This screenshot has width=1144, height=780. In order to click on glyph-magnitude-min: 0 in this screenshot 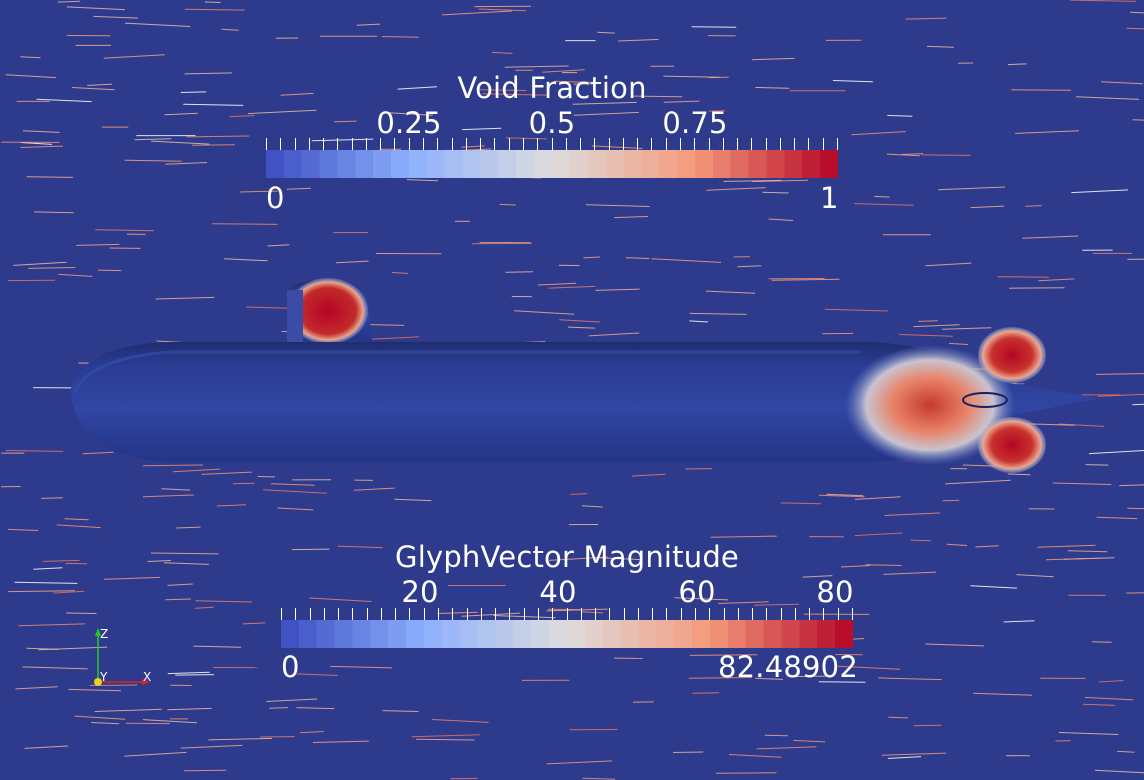, I will do `click(290, 667)`.